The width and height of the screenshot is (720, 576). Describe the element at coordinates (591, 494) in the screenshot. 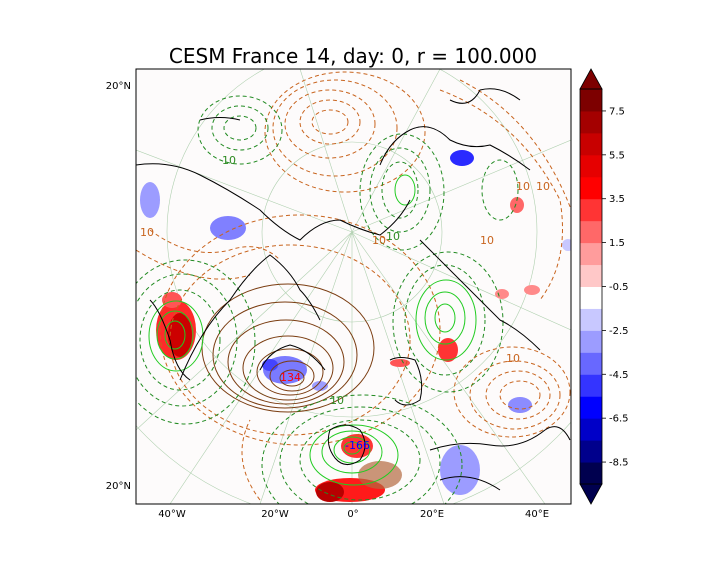

I see `colorbar-extend-min` at that location.